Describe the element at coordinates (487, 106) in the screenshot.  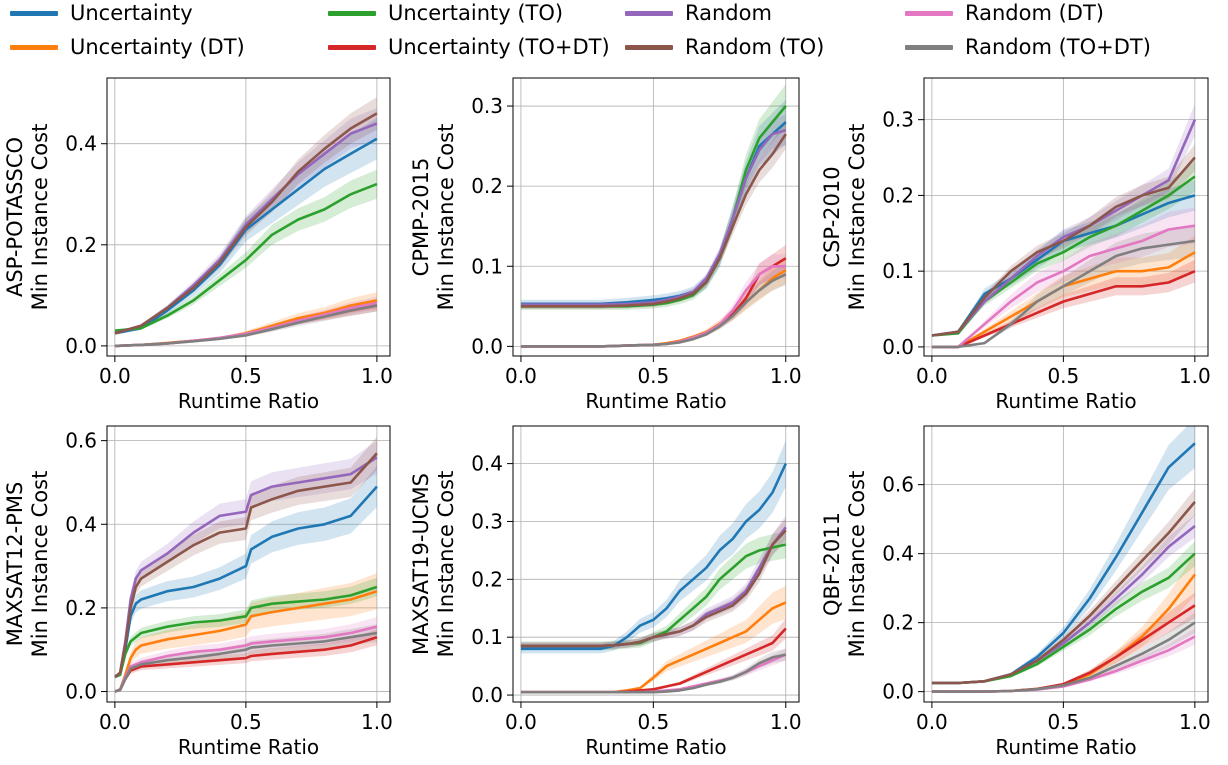
I see `y-tick-label: 0.3` at that location.